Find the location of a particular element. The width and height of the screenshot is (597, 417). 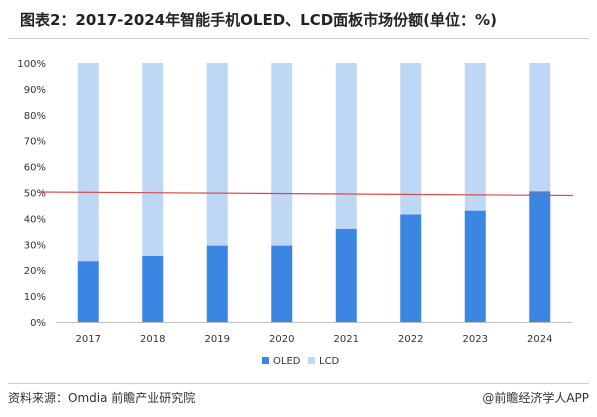

bar-oled-2023 is located at coordinates (475, 266).